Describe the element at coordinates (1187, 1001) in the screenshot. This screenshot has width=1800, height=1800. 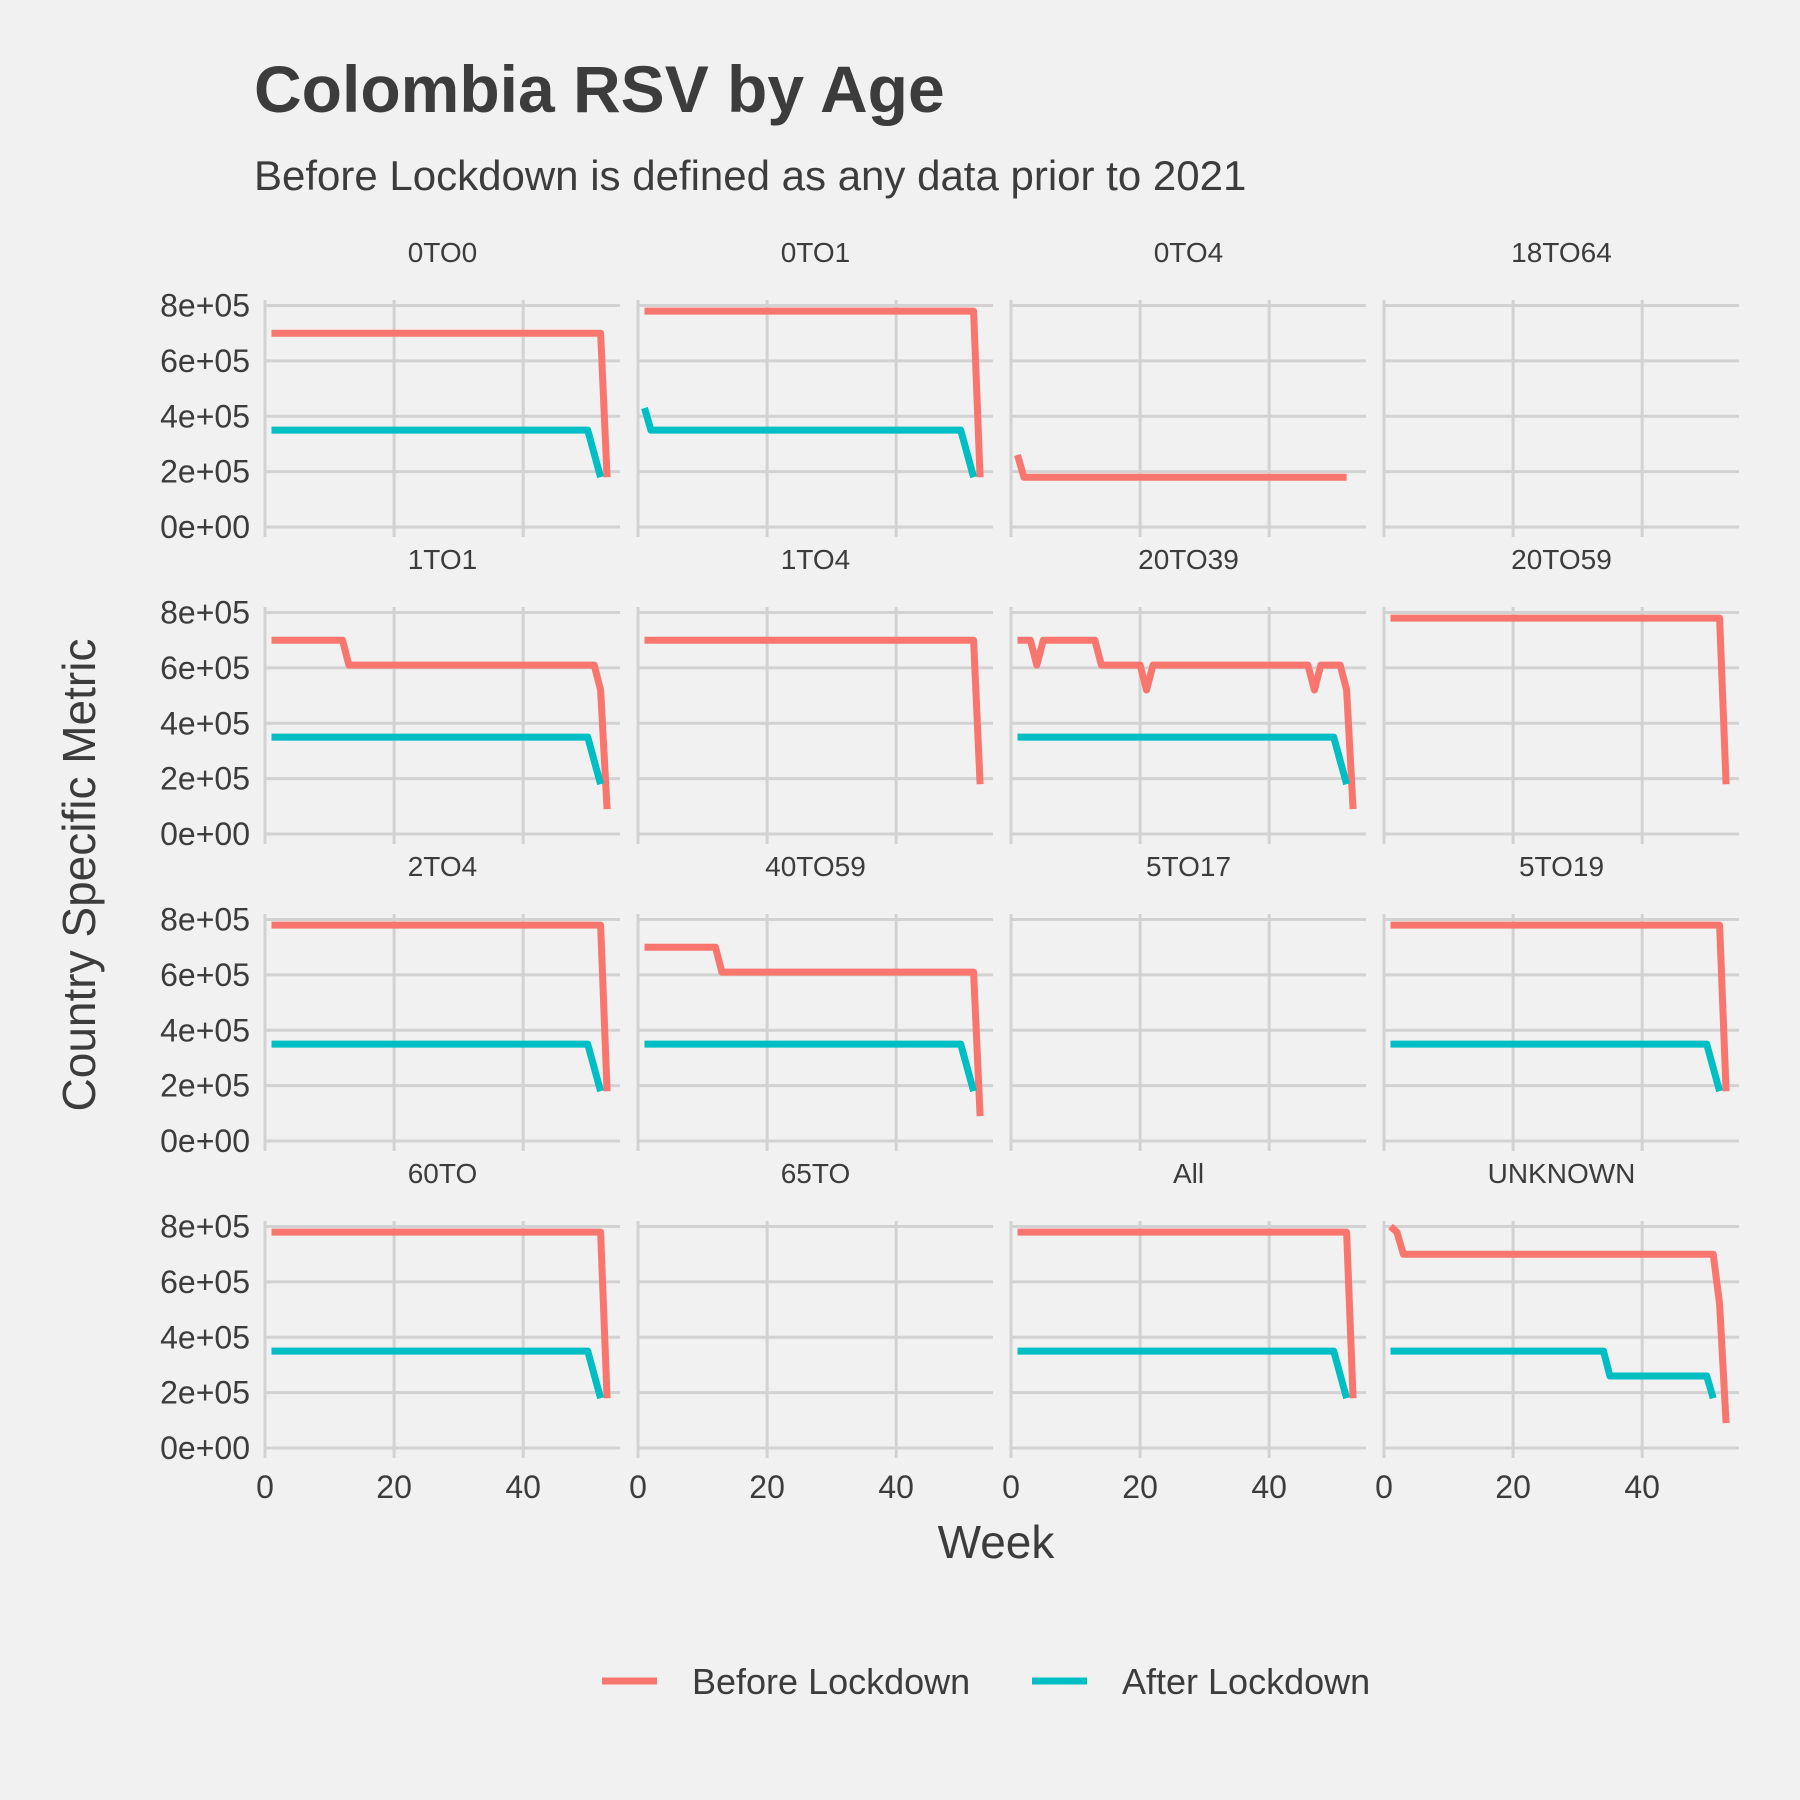
I see `facet-panel: 5TO17` at that location.